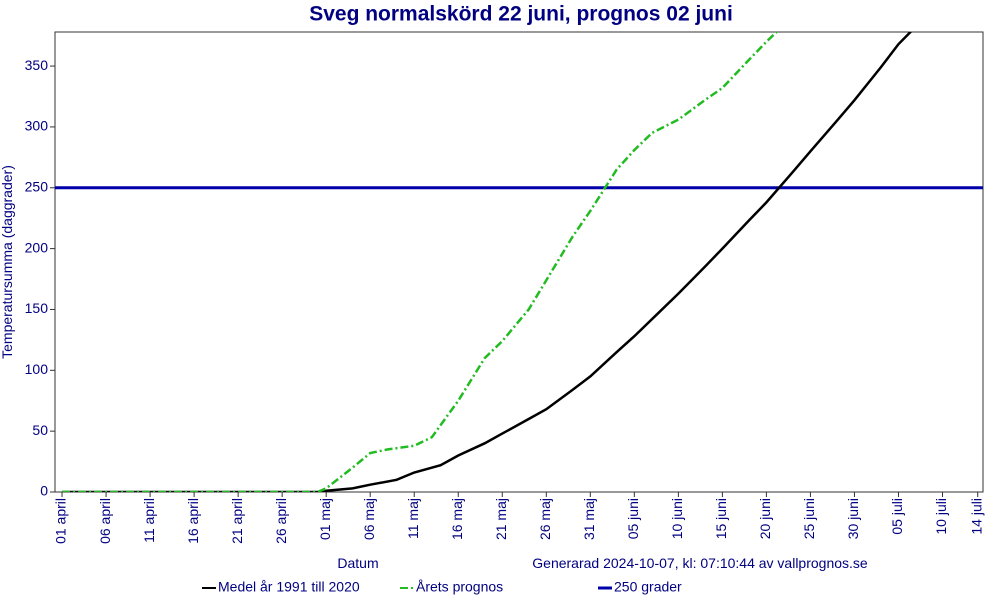  I want to click on x-tick-label: 11 april, so click(149, 520).